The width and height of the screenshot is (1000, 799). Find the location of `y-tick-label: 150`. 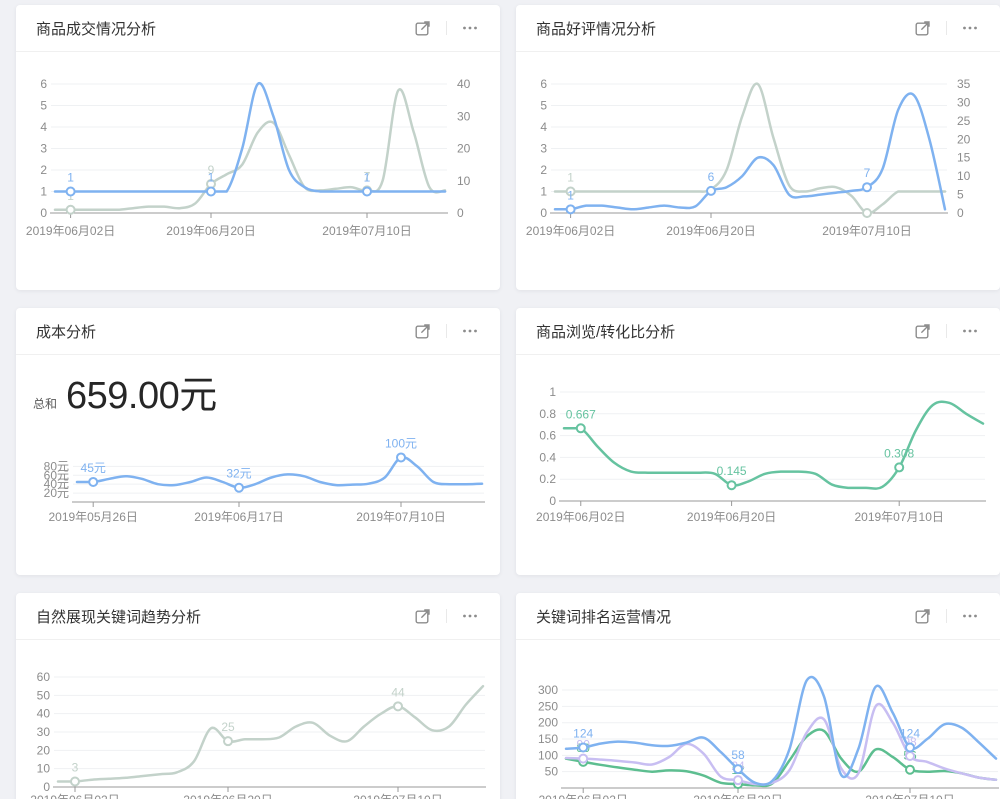

y-tick-label: 150 is located at coordinates (548, 739).